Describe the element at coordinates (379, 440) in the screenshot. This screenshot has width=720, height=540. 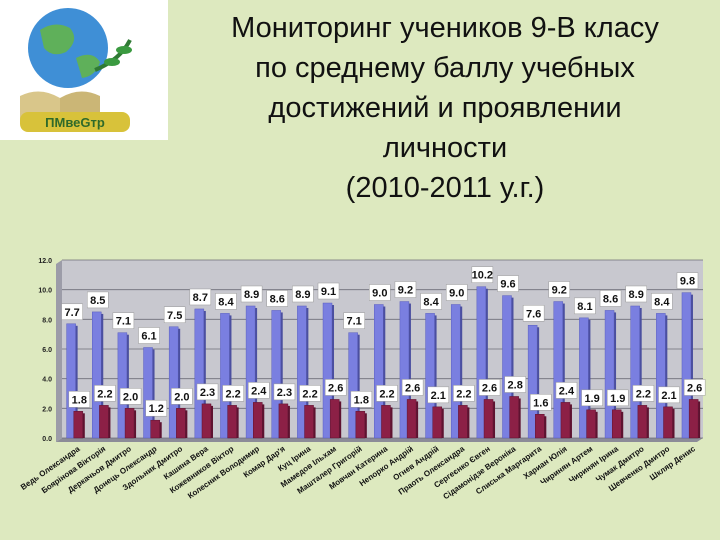
I see `plot-floor` at that location.